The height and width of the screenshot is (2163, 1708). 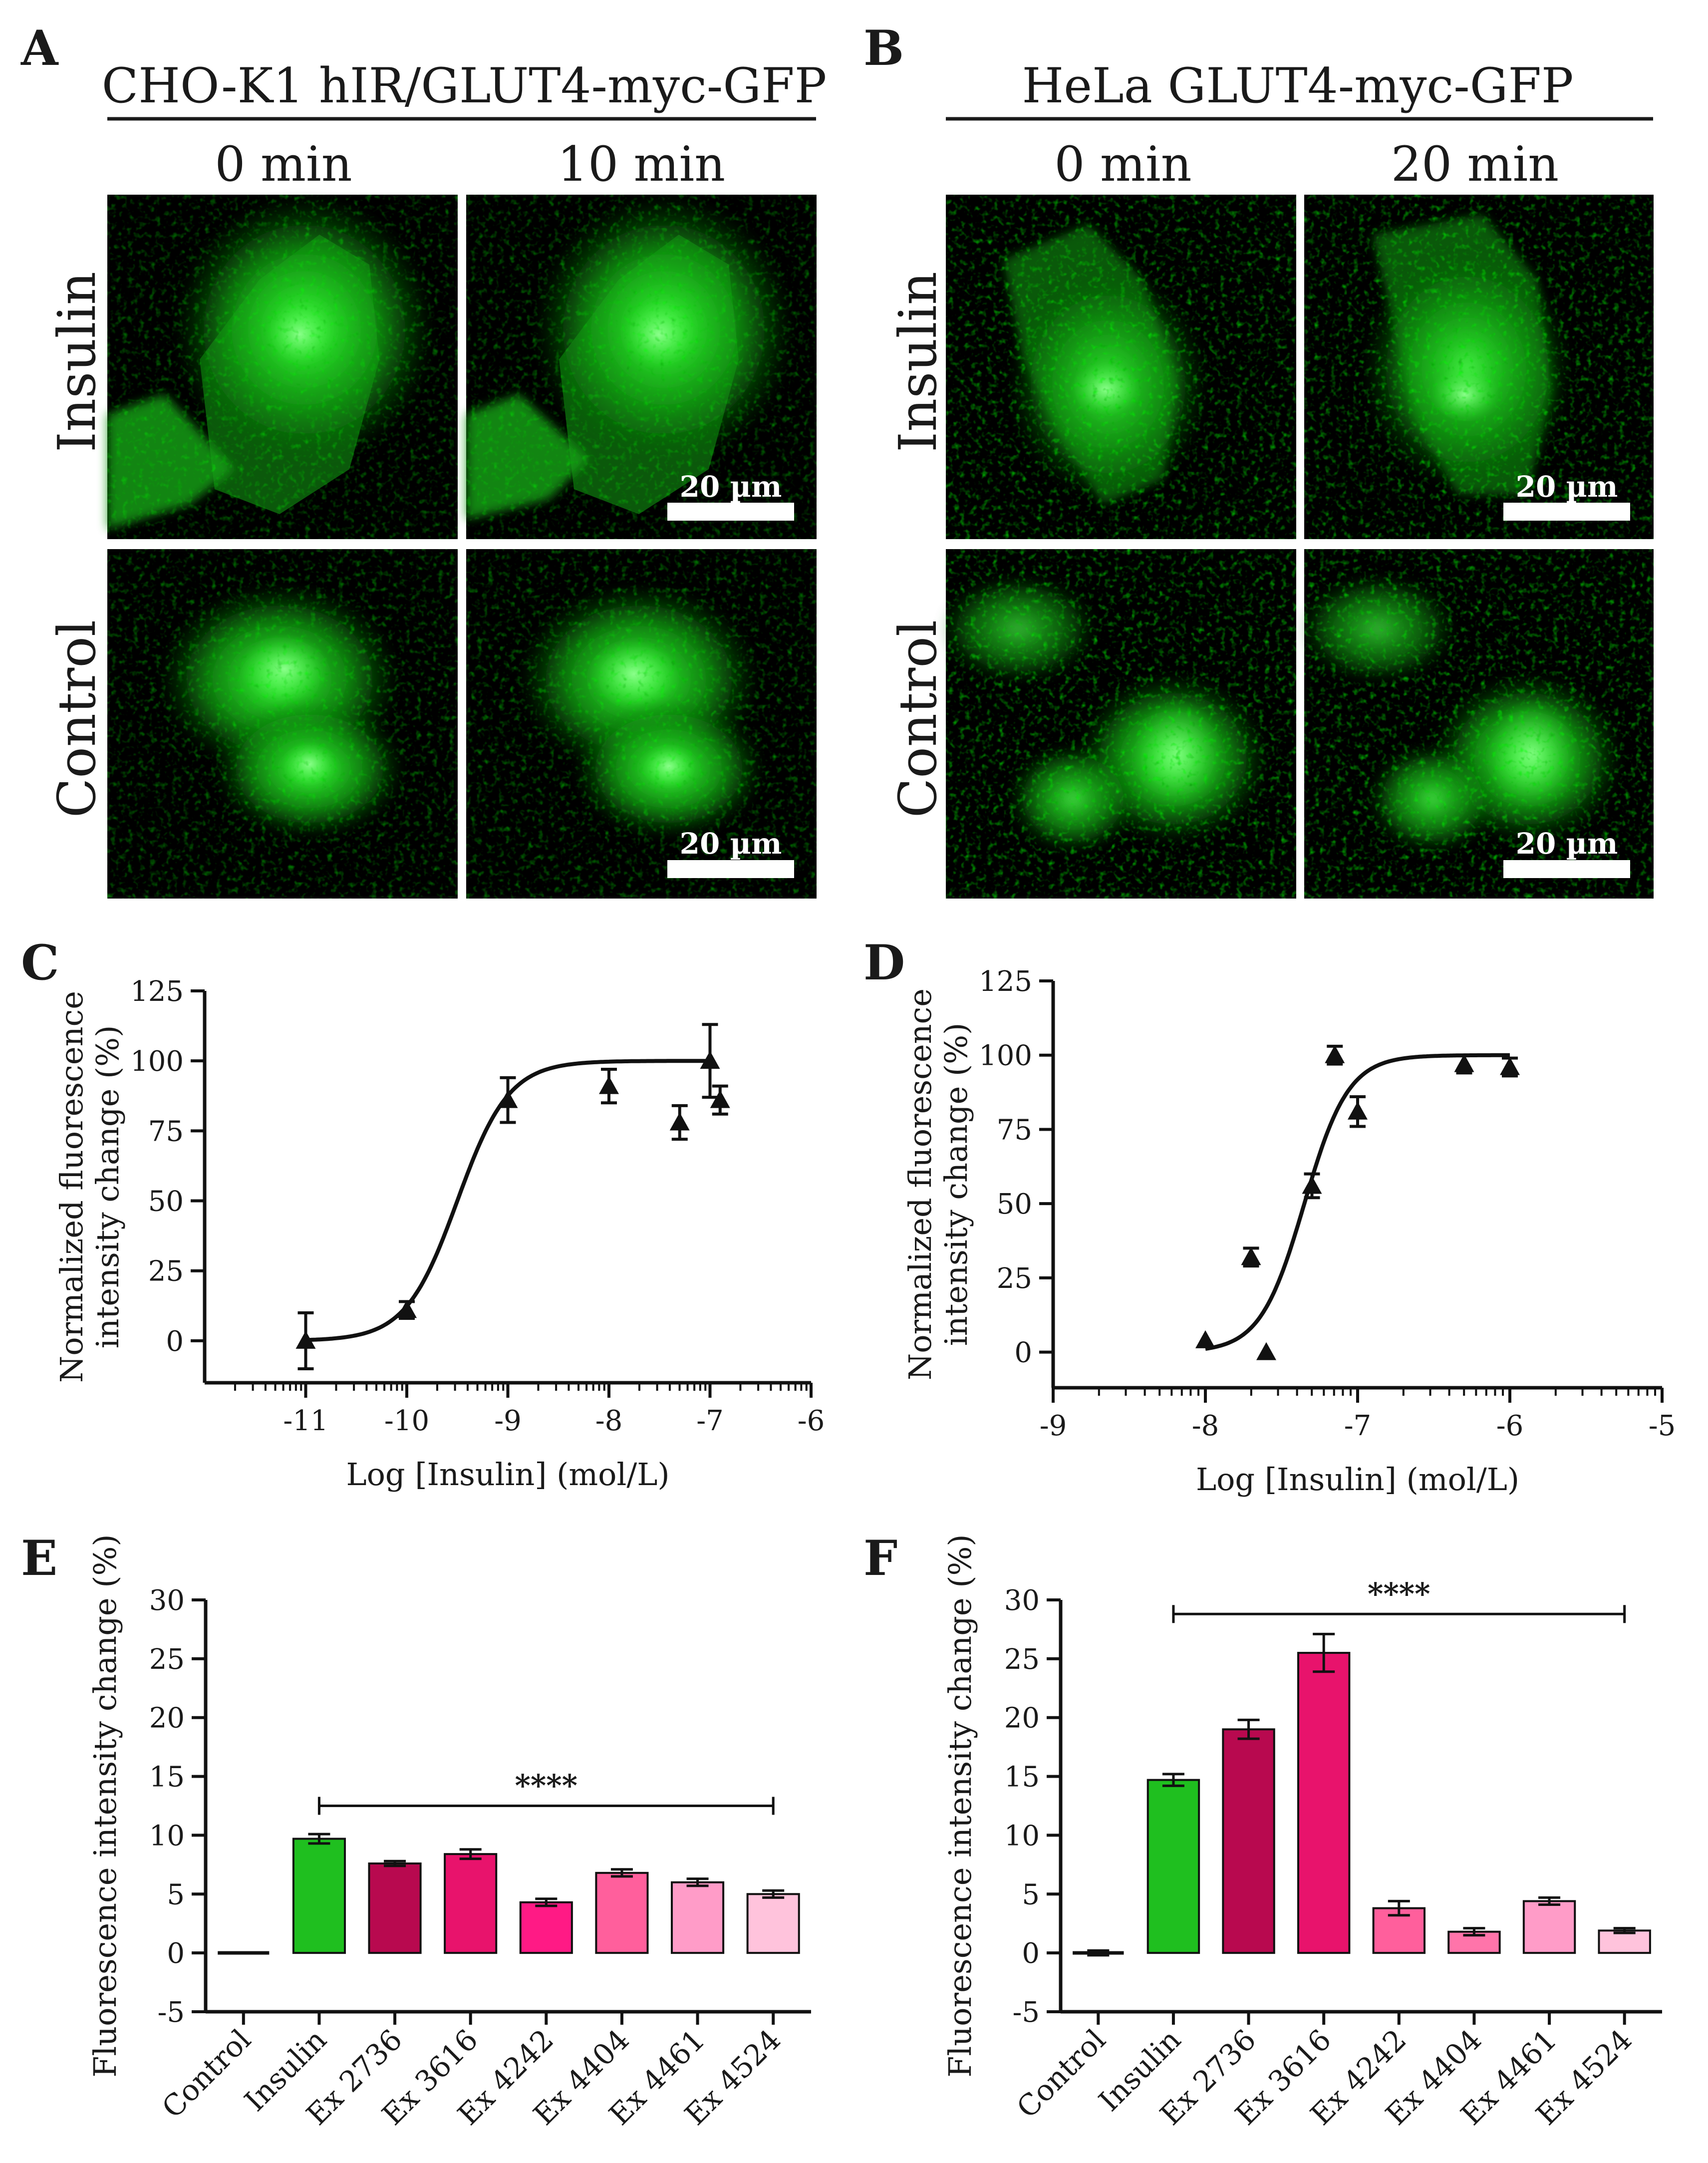 What do you see at coordinates (1297, 86) in the screenshot?
I see `panel-b-title: HeLa GLUT4-myc-GFP` at bounding box center [1297, 86].